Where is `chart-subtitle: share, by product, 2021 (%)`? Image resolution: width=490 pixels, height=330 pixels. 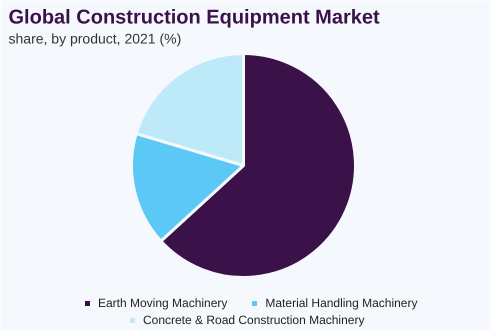
chart-subtitle: share, by product, 2021 (%) is located at coordinates (95, 38).